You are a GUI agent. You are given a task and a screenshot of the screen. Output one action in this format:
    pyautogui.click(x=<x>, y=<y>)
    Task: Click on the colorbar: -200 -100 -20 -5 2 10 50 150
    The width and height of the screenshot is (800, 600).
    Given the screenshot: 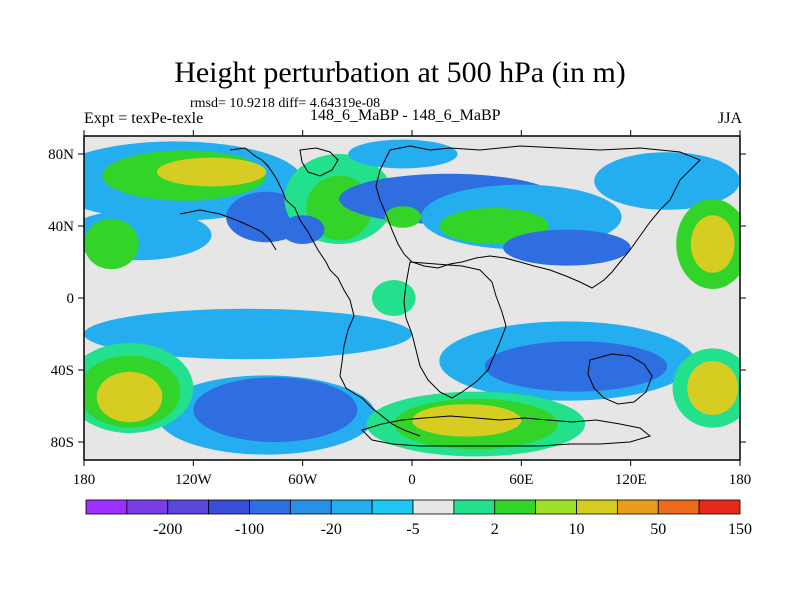 What is the action you would take?
    pyautogui.click(x=418, y=518)
    